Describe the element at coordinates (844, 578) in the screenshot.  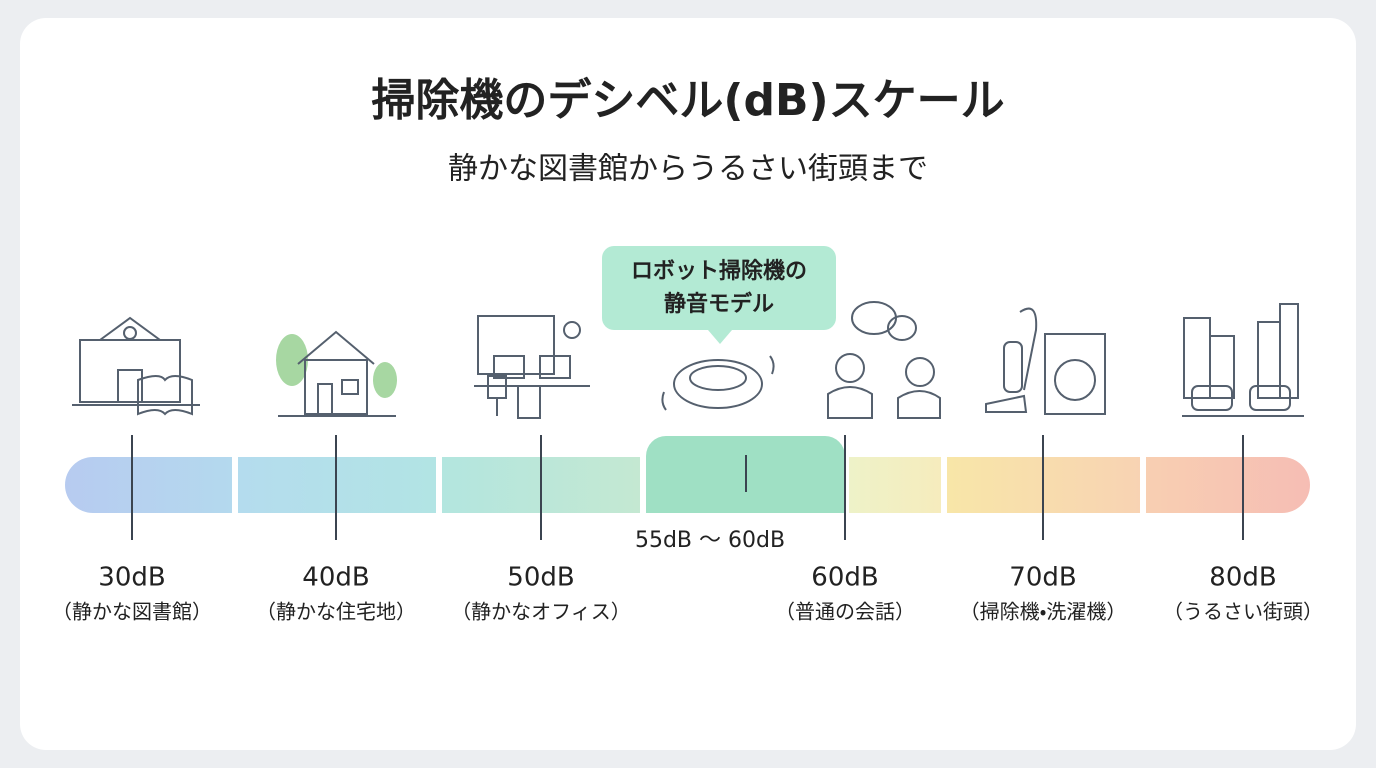
I see `level-label: 60dB` at that location.